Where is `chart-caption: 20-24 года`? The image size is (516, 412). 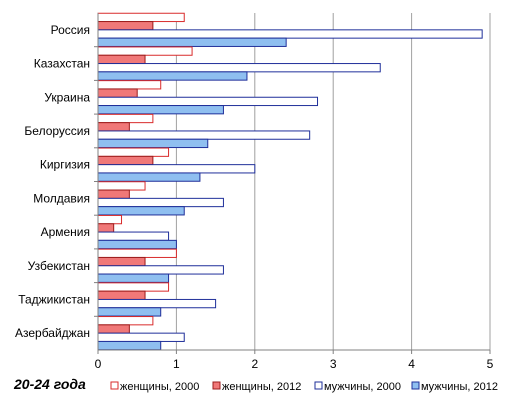
chart-caption: 20-24 года is located at coordinates (49, 384).